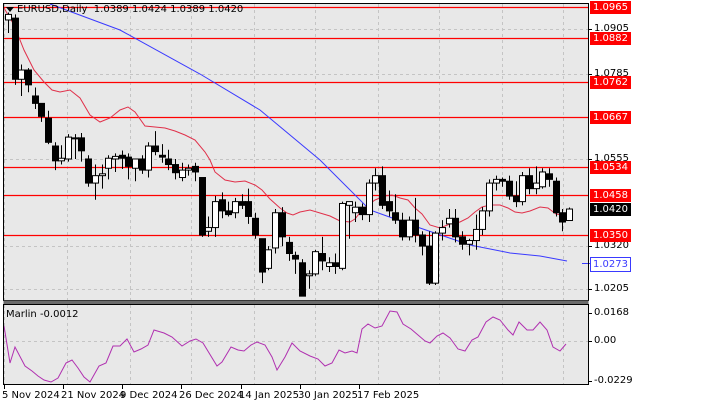 The height and width of the screenshot is (408, 724). I want to click on time-axis-label: 26 Dec 2024, so click(211, 395).